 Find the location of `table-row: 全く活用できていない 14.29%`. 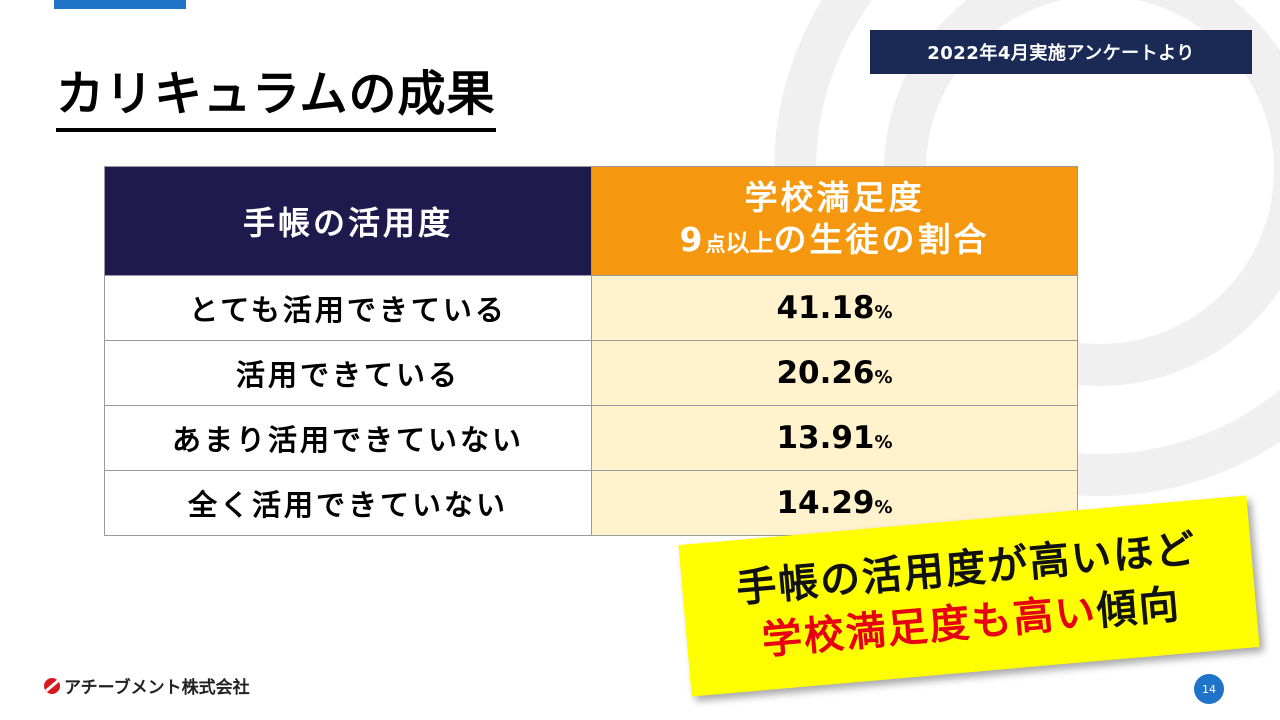

table-row: 全く活用できていない 14.29% is located at coordinates (591, 503).